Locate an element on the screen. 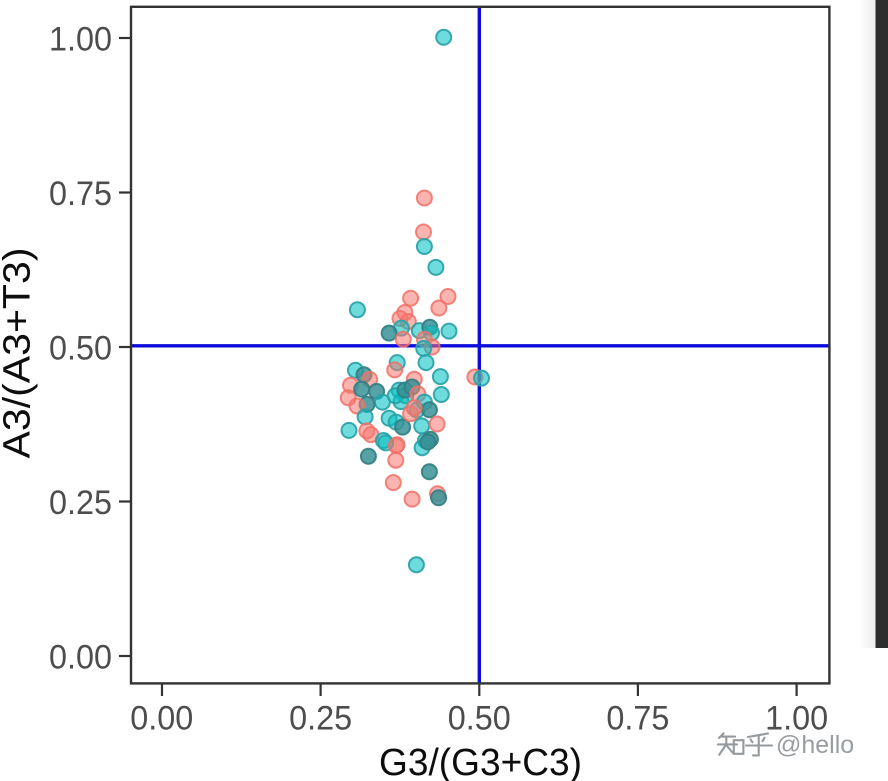 This screenshot has width=888, height=781. svg-text: A3/(A3+T3) is located at coordinates (19, 353).